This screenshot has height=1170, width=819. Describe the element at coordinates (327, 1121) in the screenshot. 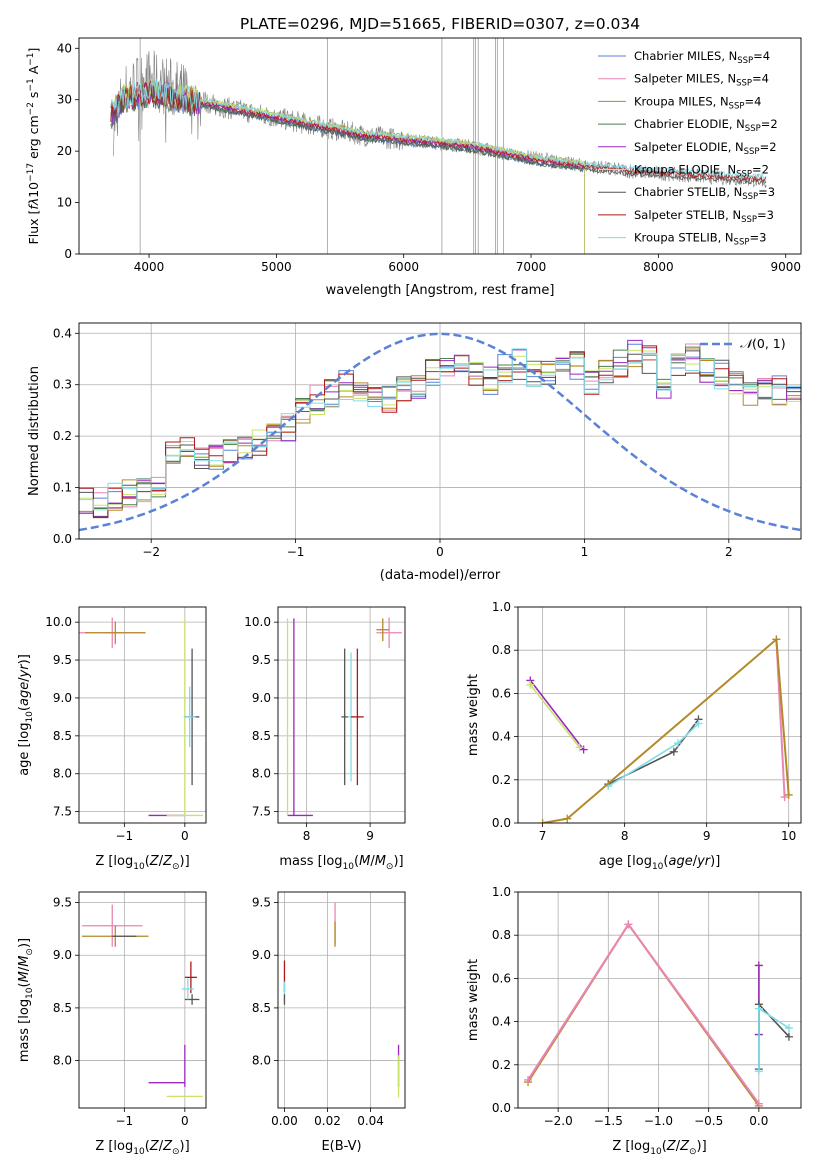

I see `x-tick-label: 0.02` at that location.